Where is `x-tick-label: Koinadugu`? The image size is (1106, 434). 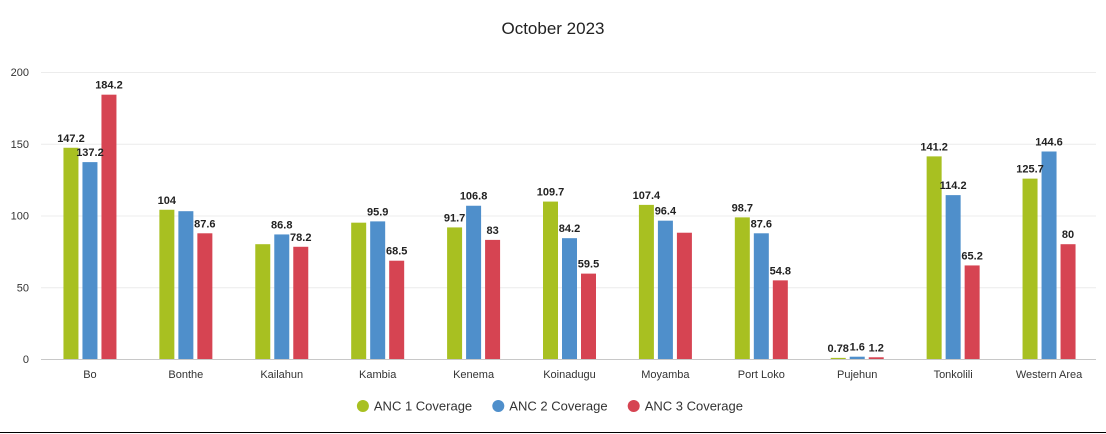 x-tick-label: Koinadugu is located at coordinates (569, 375).